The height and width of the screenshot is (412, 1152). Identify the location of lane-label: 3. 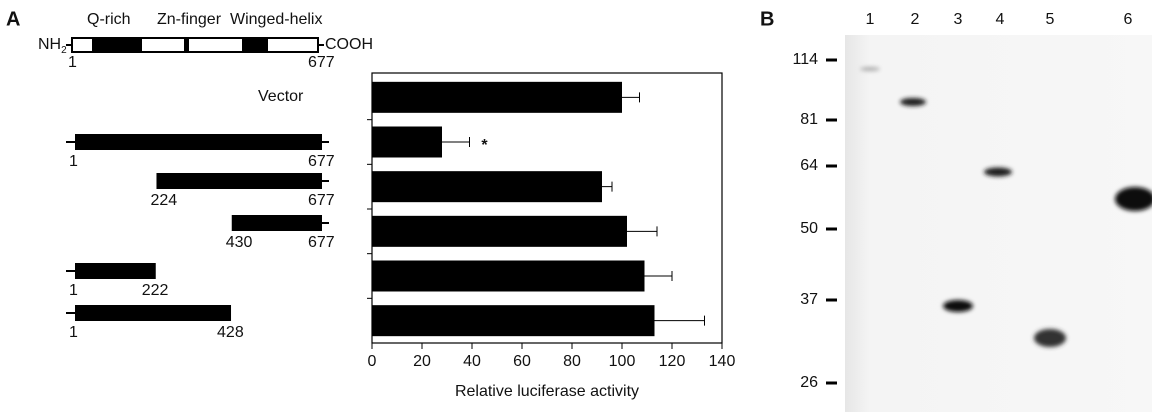
(958, 19).